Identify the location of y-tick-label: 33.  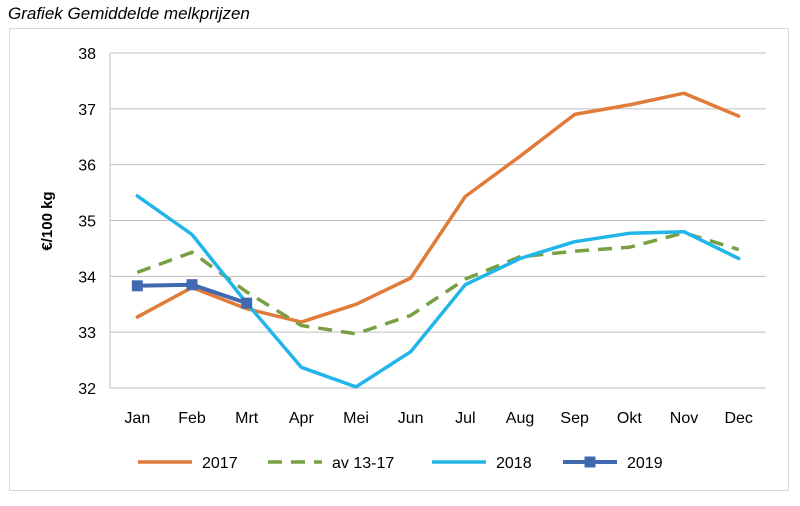
(87, 333).